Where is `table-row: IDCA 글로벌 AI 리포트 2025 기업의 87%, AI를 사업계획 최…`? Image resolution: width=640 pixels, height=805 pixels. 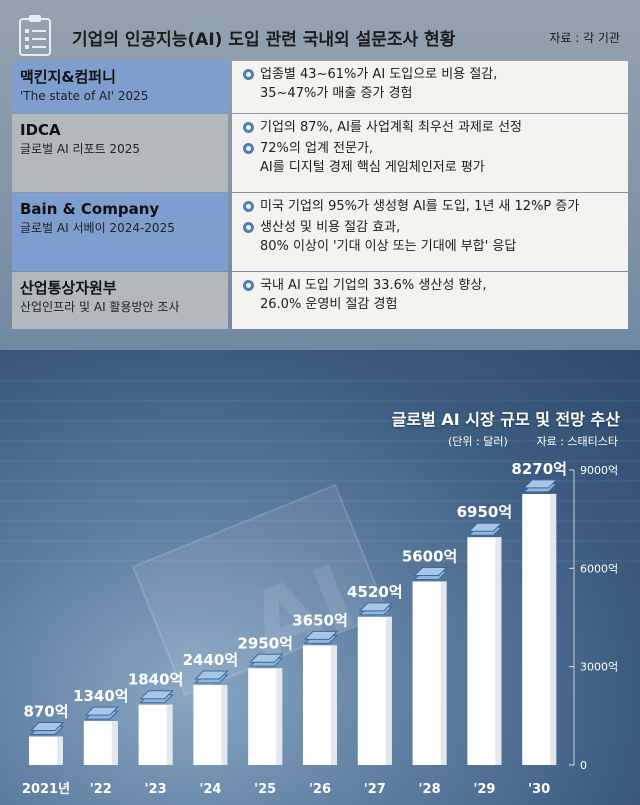 table-row: IDCA 글로벌 AI 리포트 2025 기업의 87%, AI를 사업계획 최… is located at coordinates (320, 153).